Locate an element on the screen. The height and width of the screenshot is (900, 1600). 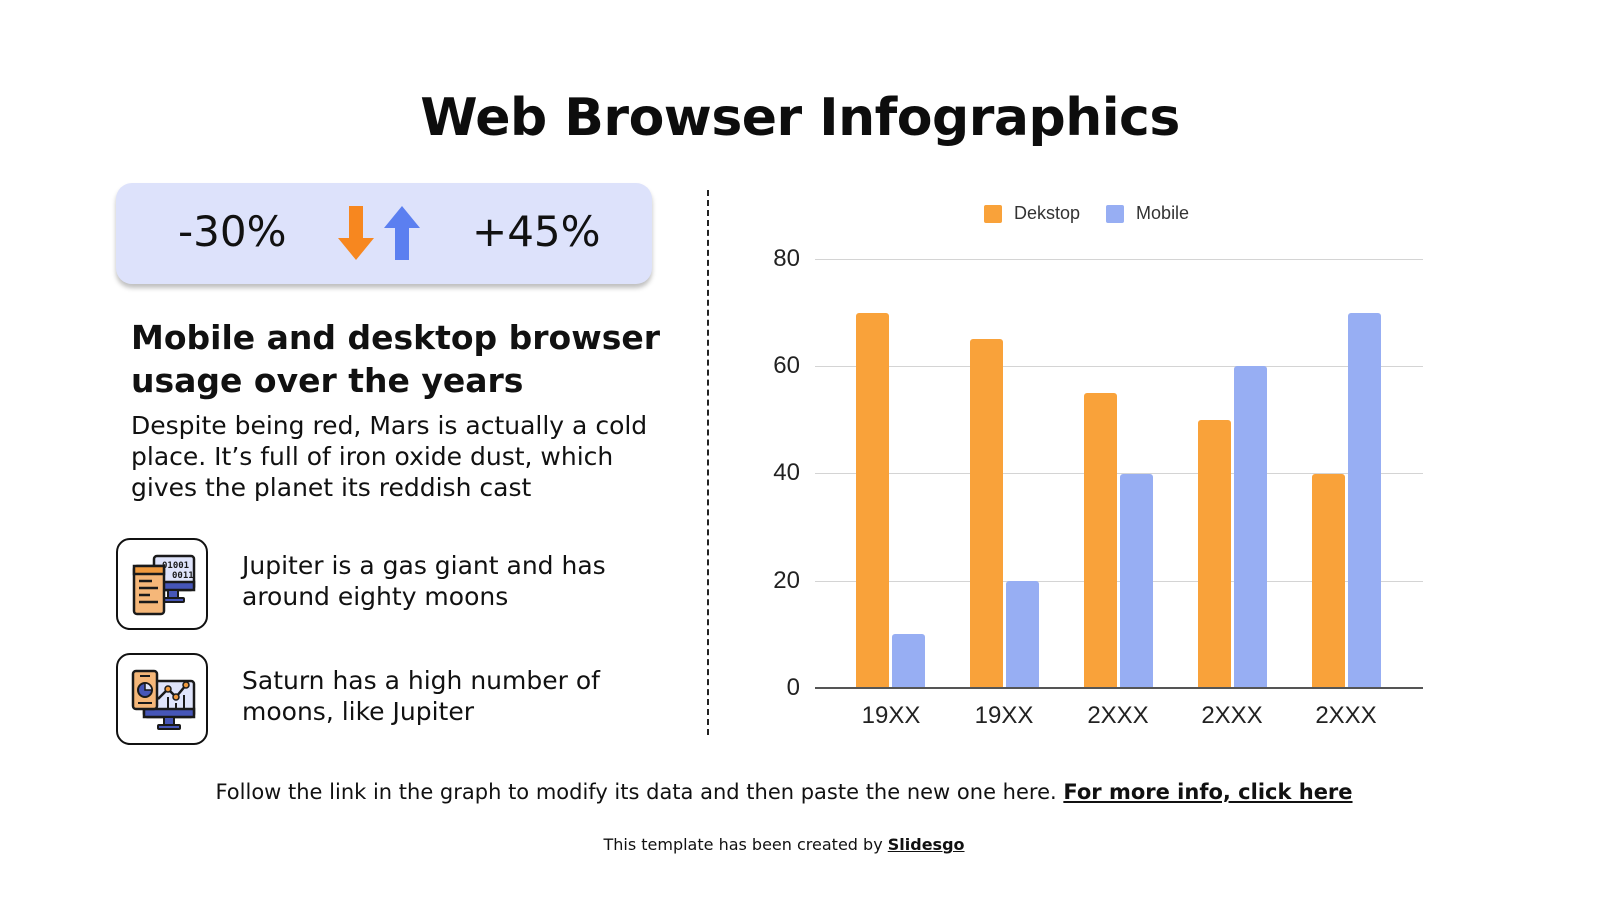
x-axis-line is located at coordinates (1119, 688).